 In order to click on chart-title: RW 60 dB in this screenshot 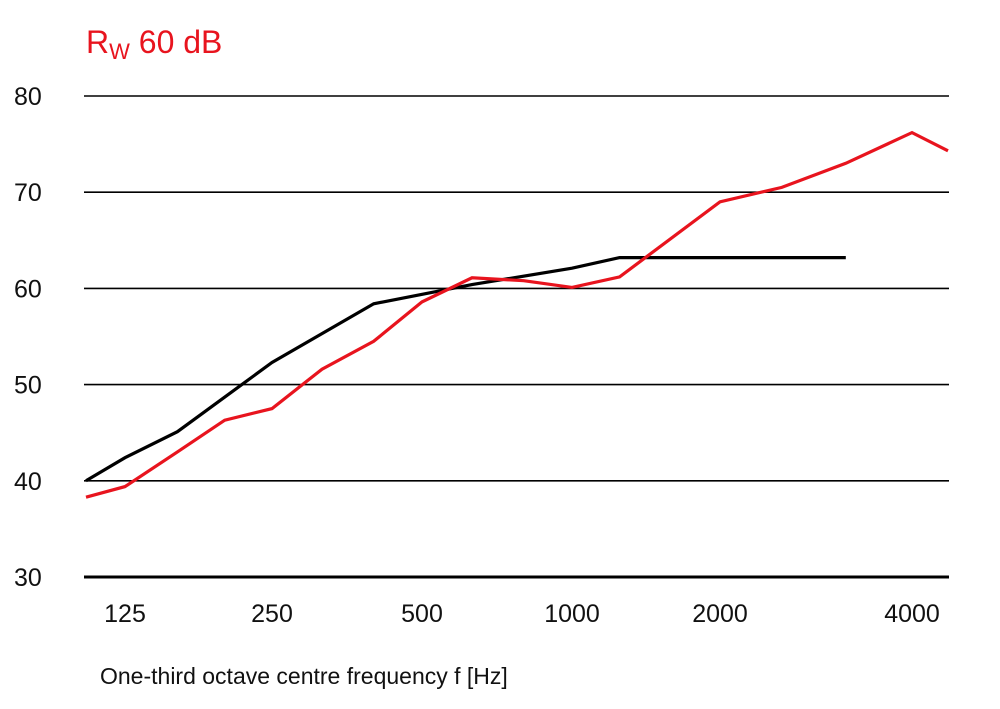, I will do `click(154, 44)`.